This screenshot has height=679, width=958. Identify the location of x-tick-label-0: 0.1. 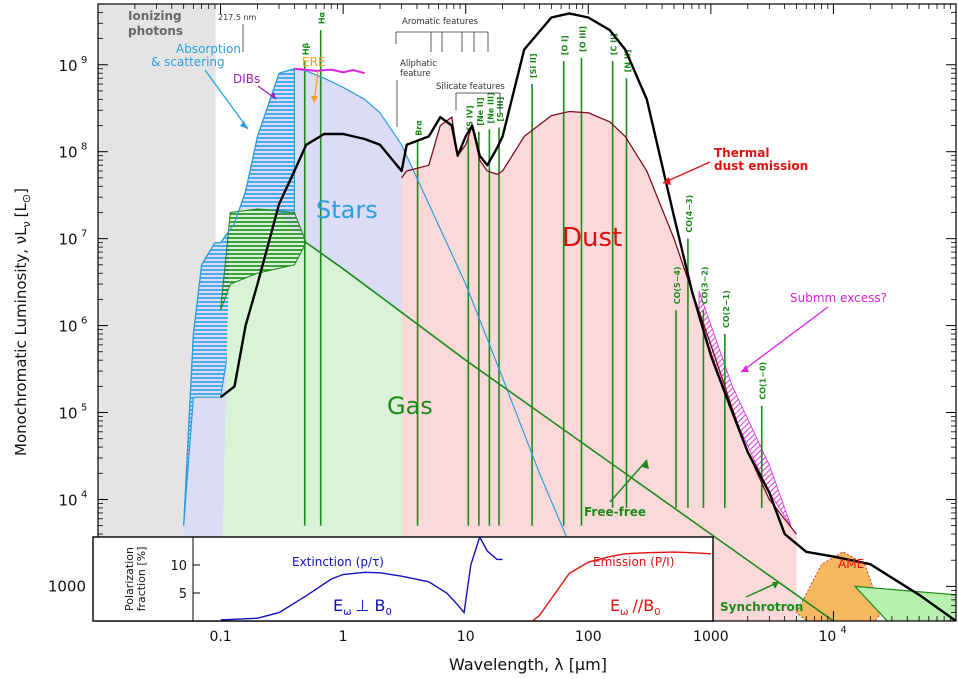
(220, 637).